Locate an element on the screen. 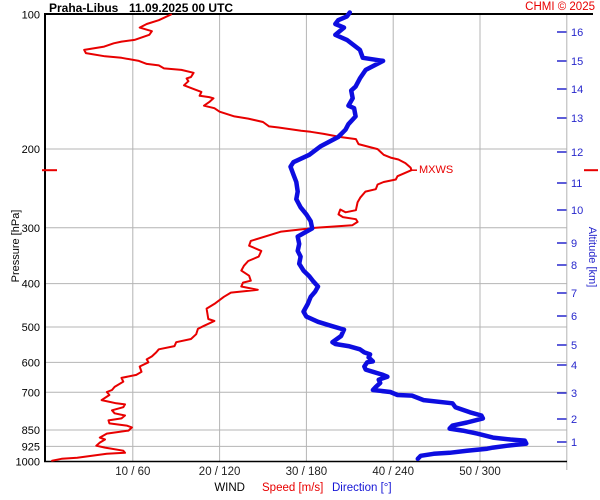  altitude-tick-label: 9 is located at coordinates (574, 244).